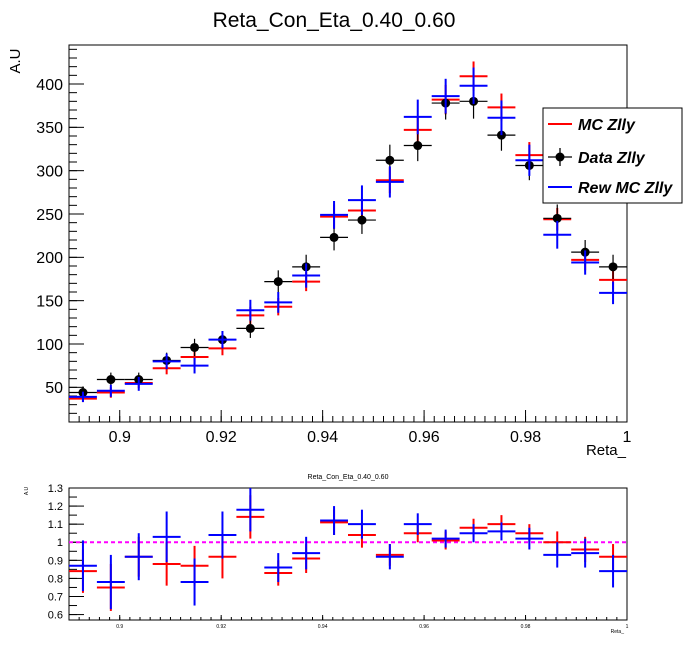 This screenshot has width=696, height=672. I want to click on main-x-tick-label: 0.98, so click(525, 437).